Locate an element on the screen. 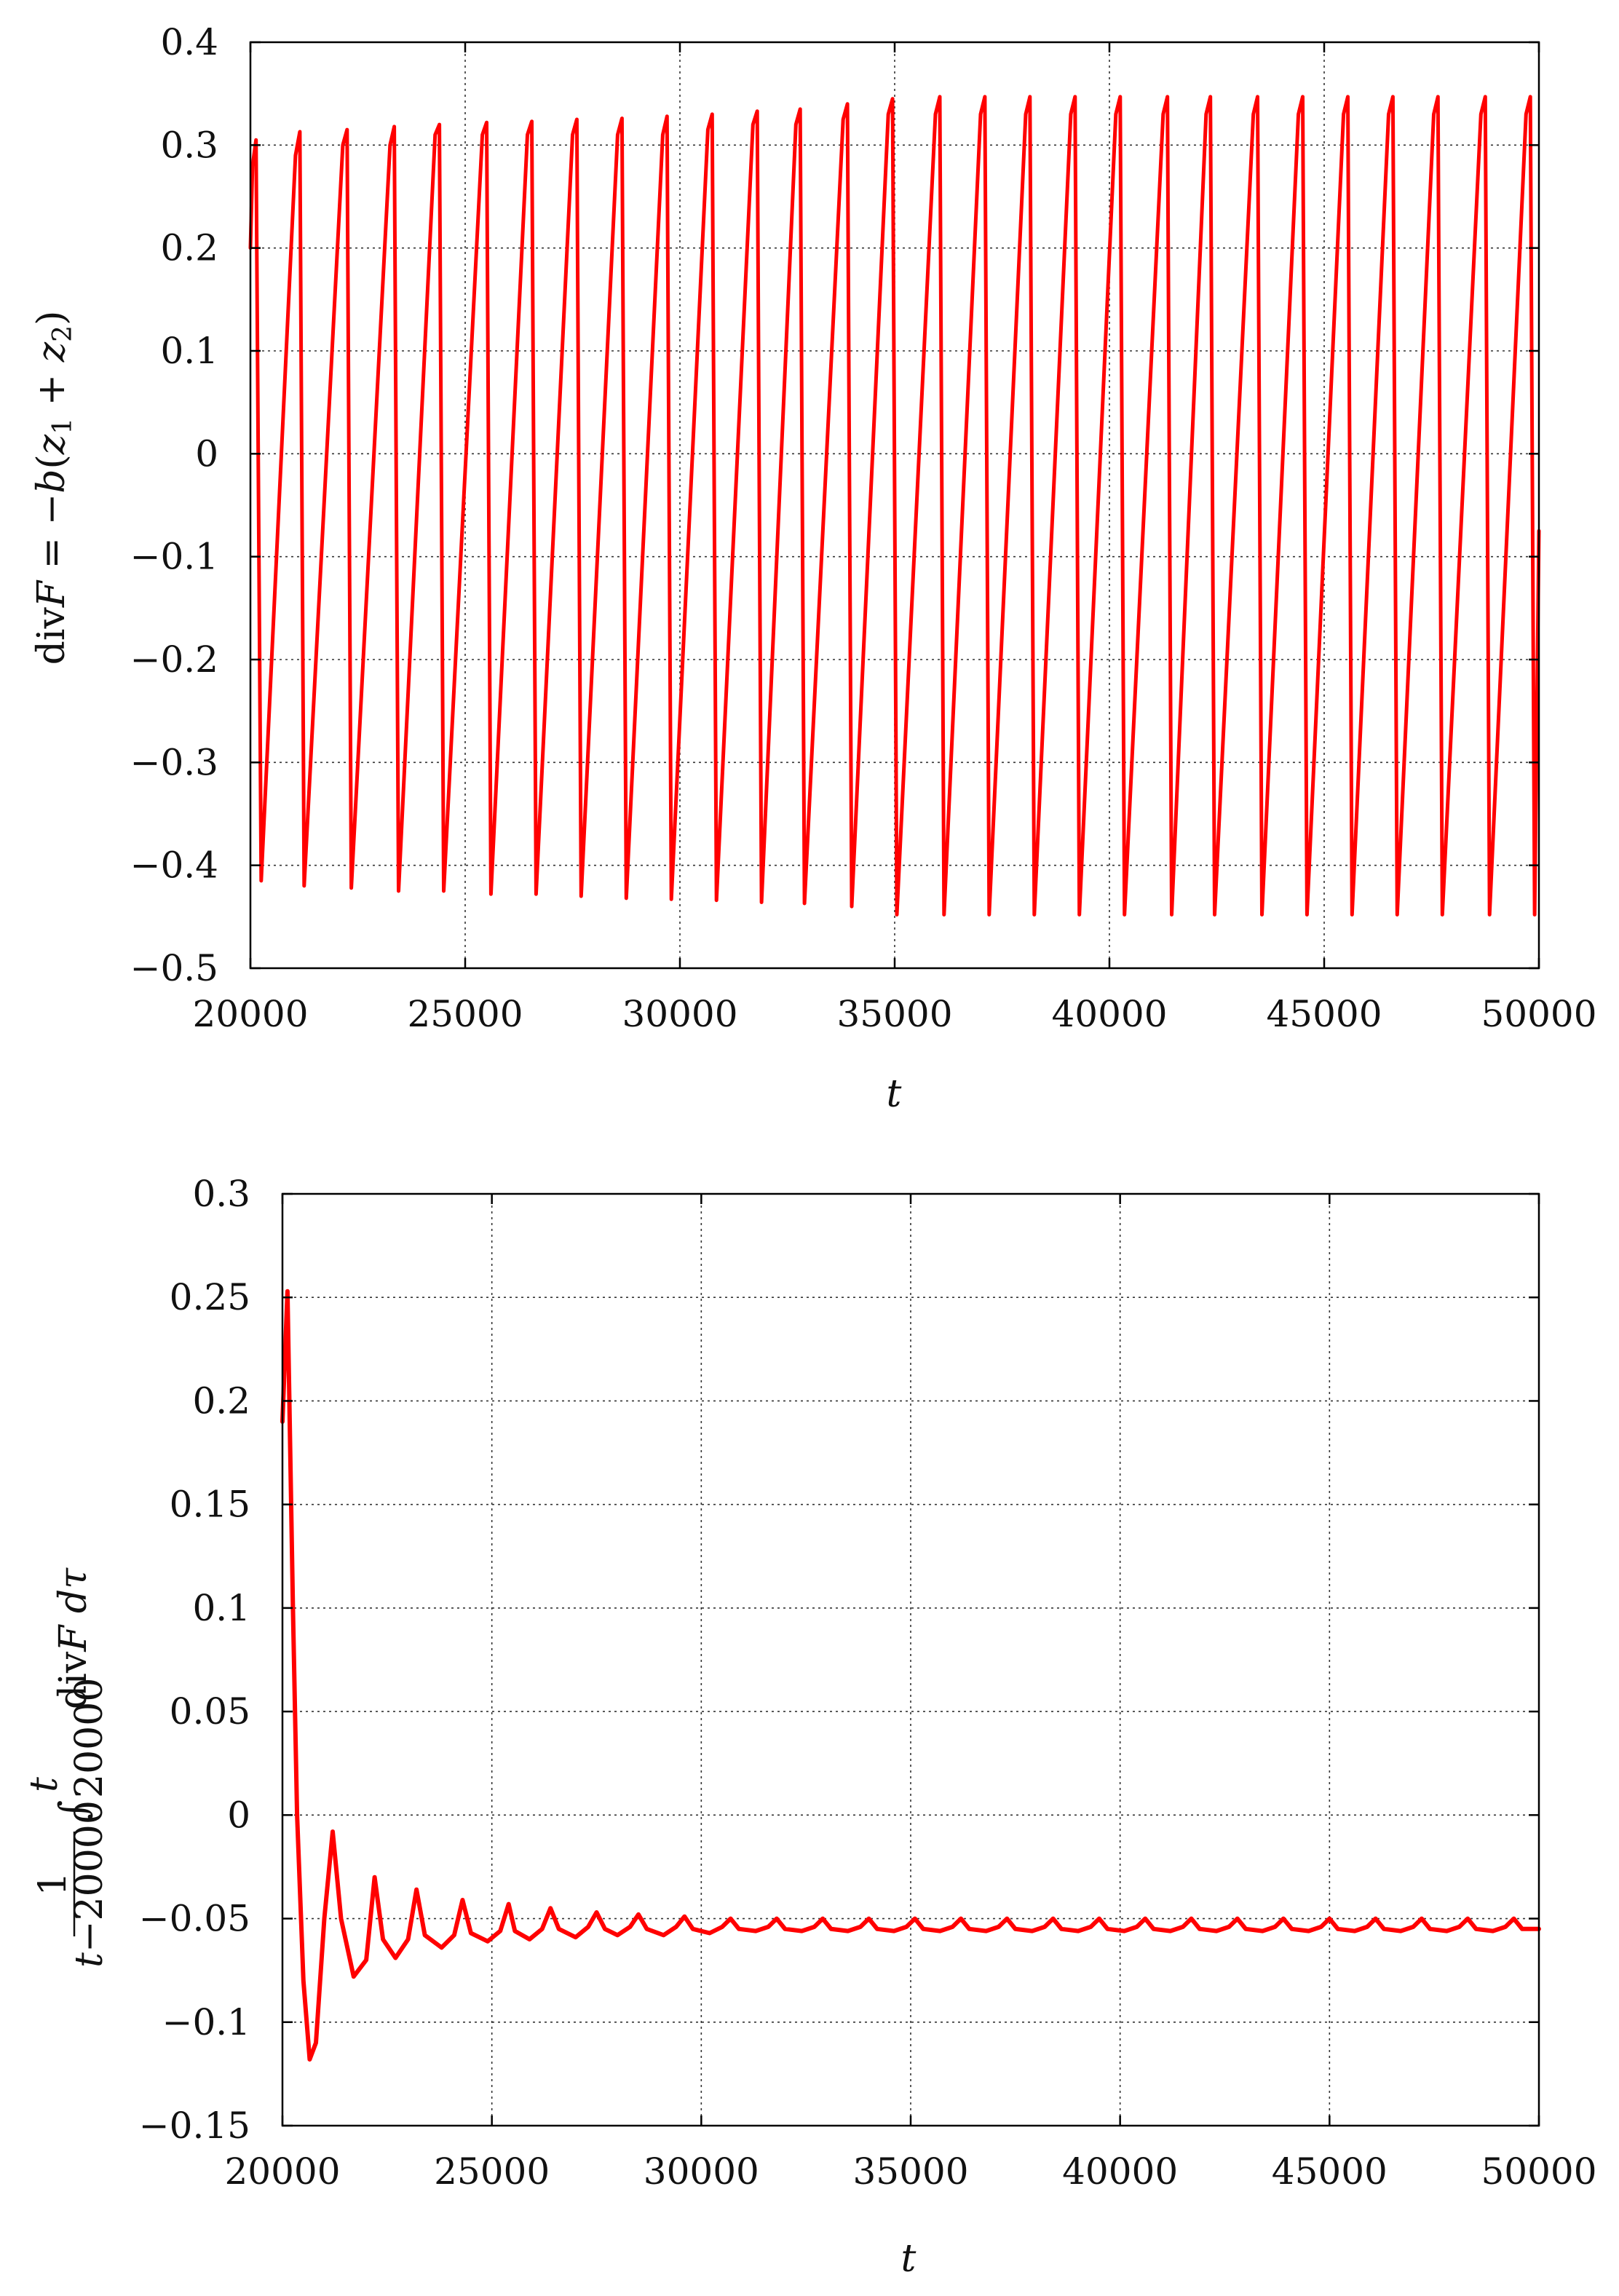 The height and width of the screenshot is (2296, 1619). top-y-tick-label: −0.3 is located at coordinates (174, 762).